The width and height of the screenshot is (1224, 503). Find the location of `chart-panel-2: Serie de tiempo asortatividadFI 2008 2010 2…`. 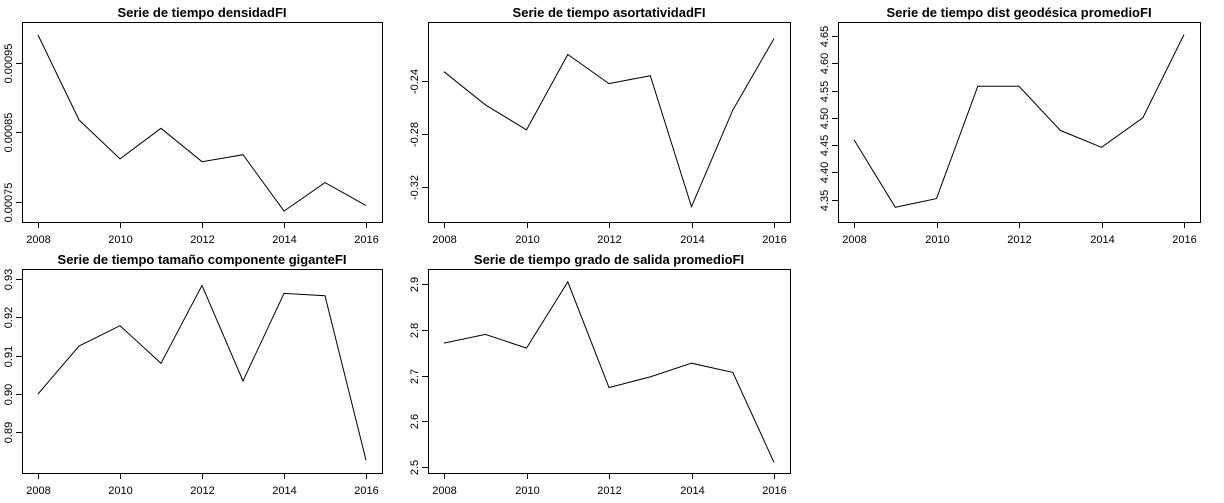

chart-panel-2: Serie de tiempo asortatividadFI 2008 2010 2… is located at coordinates (600, 125).